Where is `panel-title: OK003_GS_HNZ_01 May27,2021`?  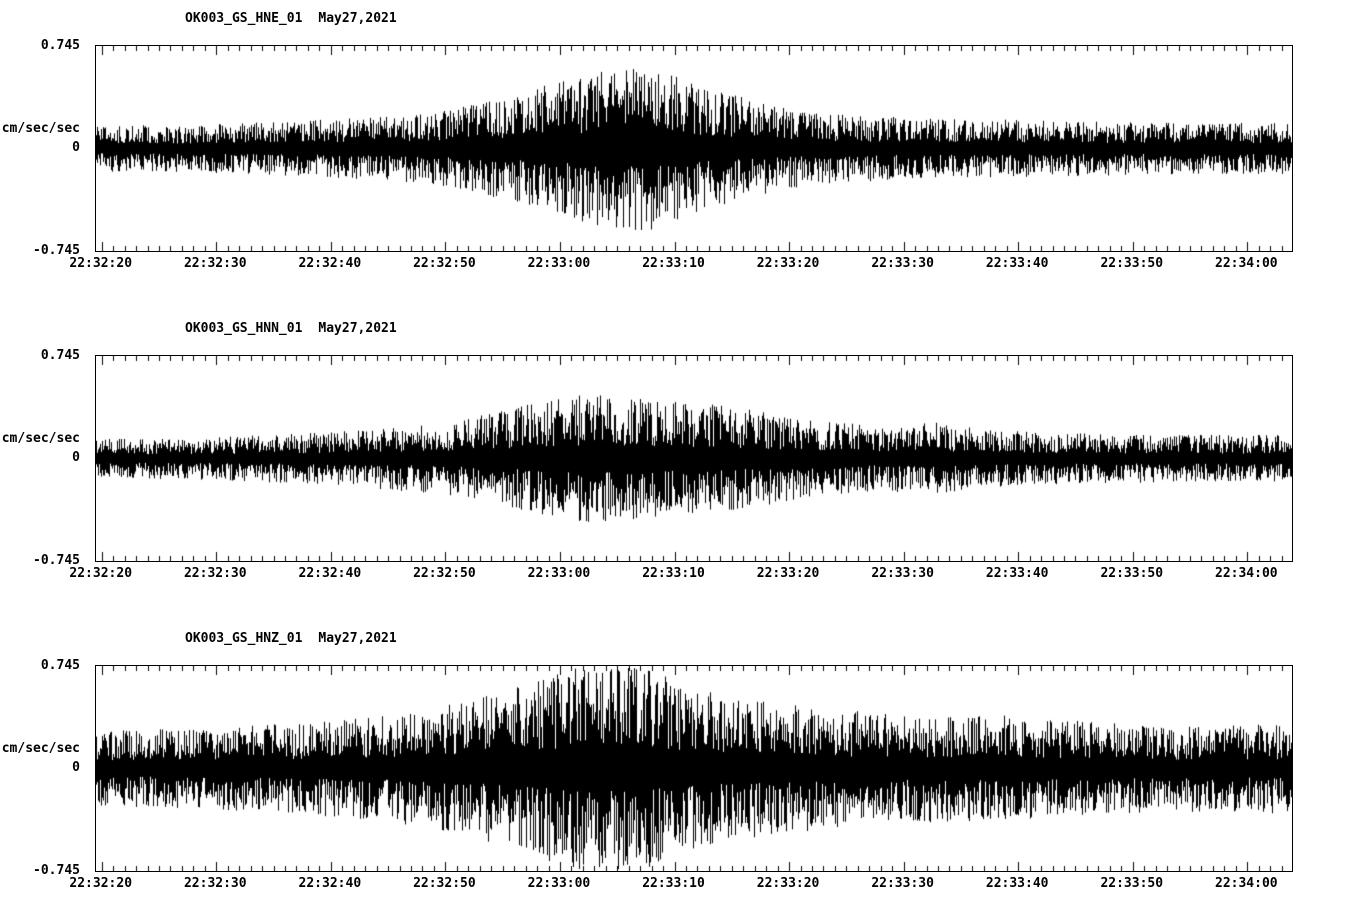
panel-title: OK003_GS_HNZ_01 May27,2021 is located at coordinates (291, 638).